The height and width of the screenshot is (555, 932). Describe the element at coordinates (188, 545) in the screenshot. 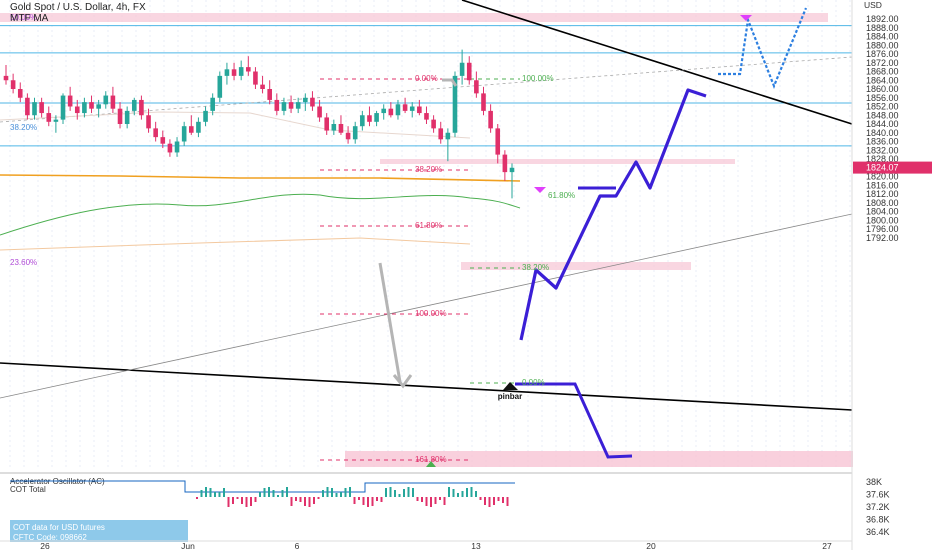

I see `time-tick: Jun` at that location.